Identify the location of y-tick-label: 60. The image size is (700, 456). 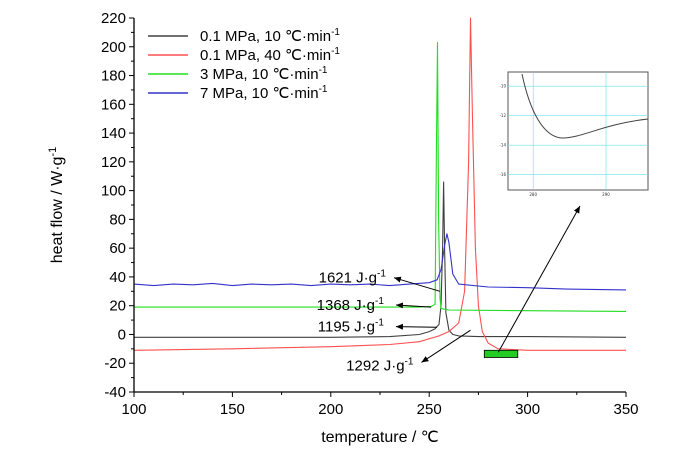
(117, 248).